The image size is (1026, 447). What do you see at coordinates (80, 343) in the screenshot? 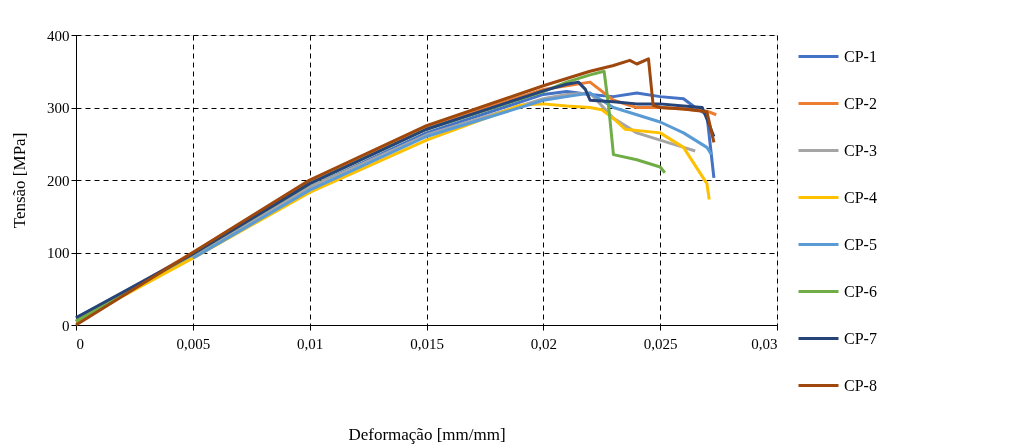
I see `x-tick-label: 0` at bounding box center [80, 343].